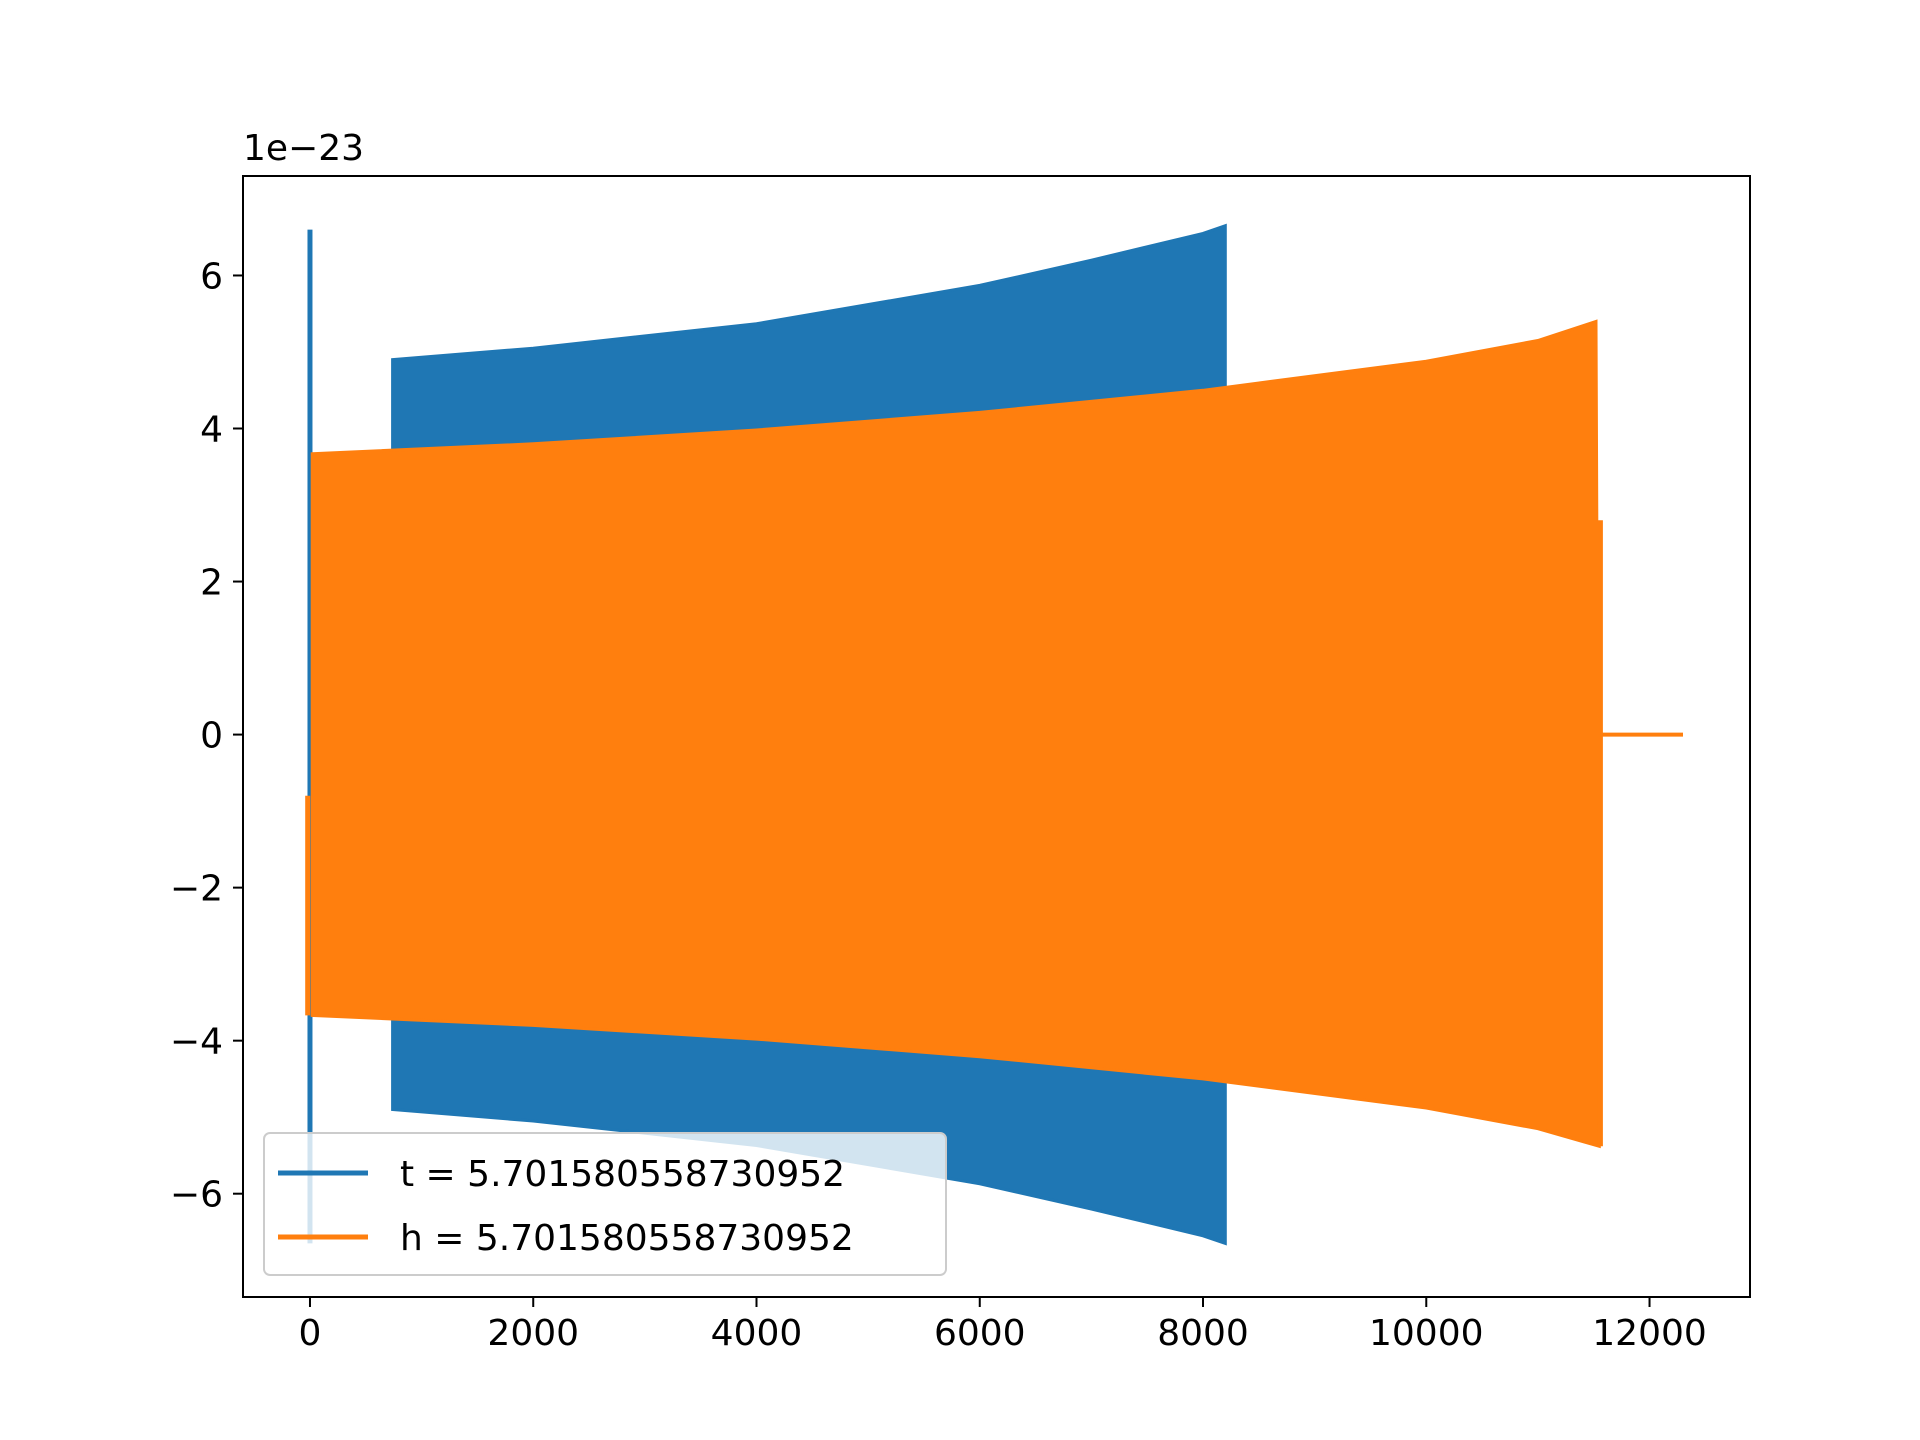  I want to click on x-tick-label: 10000, so click(1426, 1333).